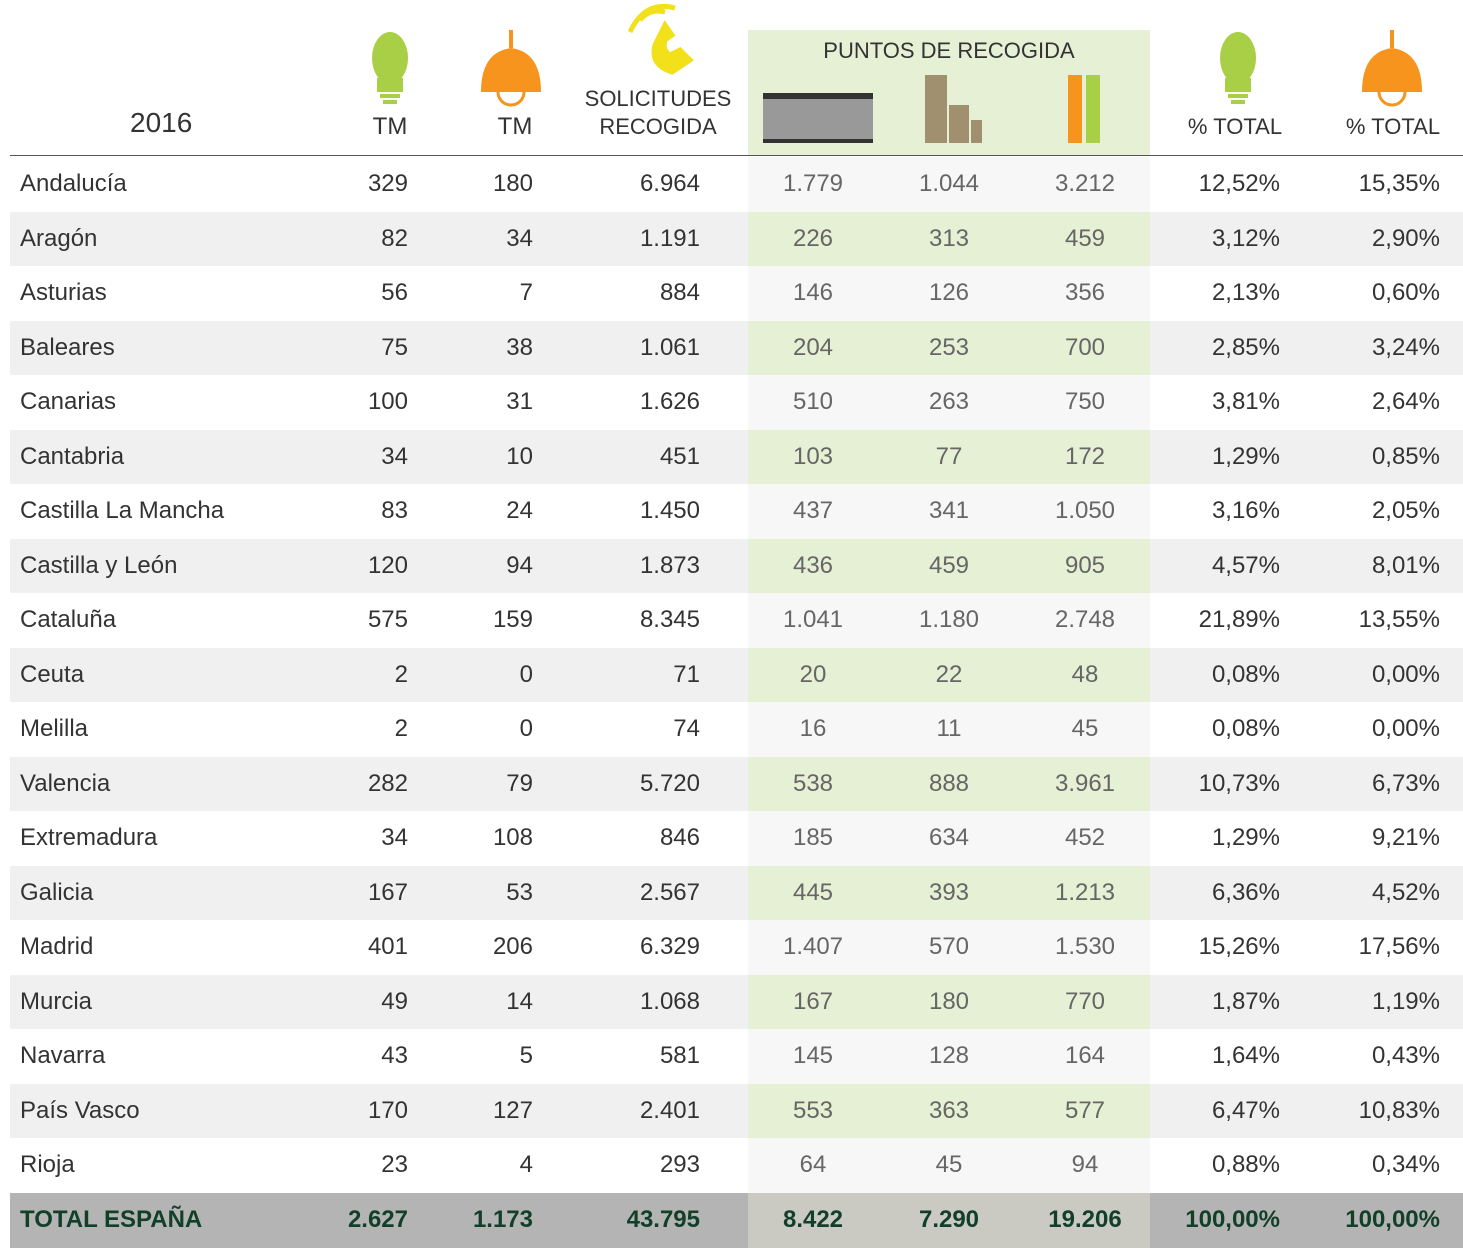 Image resolution: width=1463 pixels, height=1248 pixels. What do you see at coordinates (813, 892) in the screenshot?
I see `cell: 445` at bounding box center [813, 892].